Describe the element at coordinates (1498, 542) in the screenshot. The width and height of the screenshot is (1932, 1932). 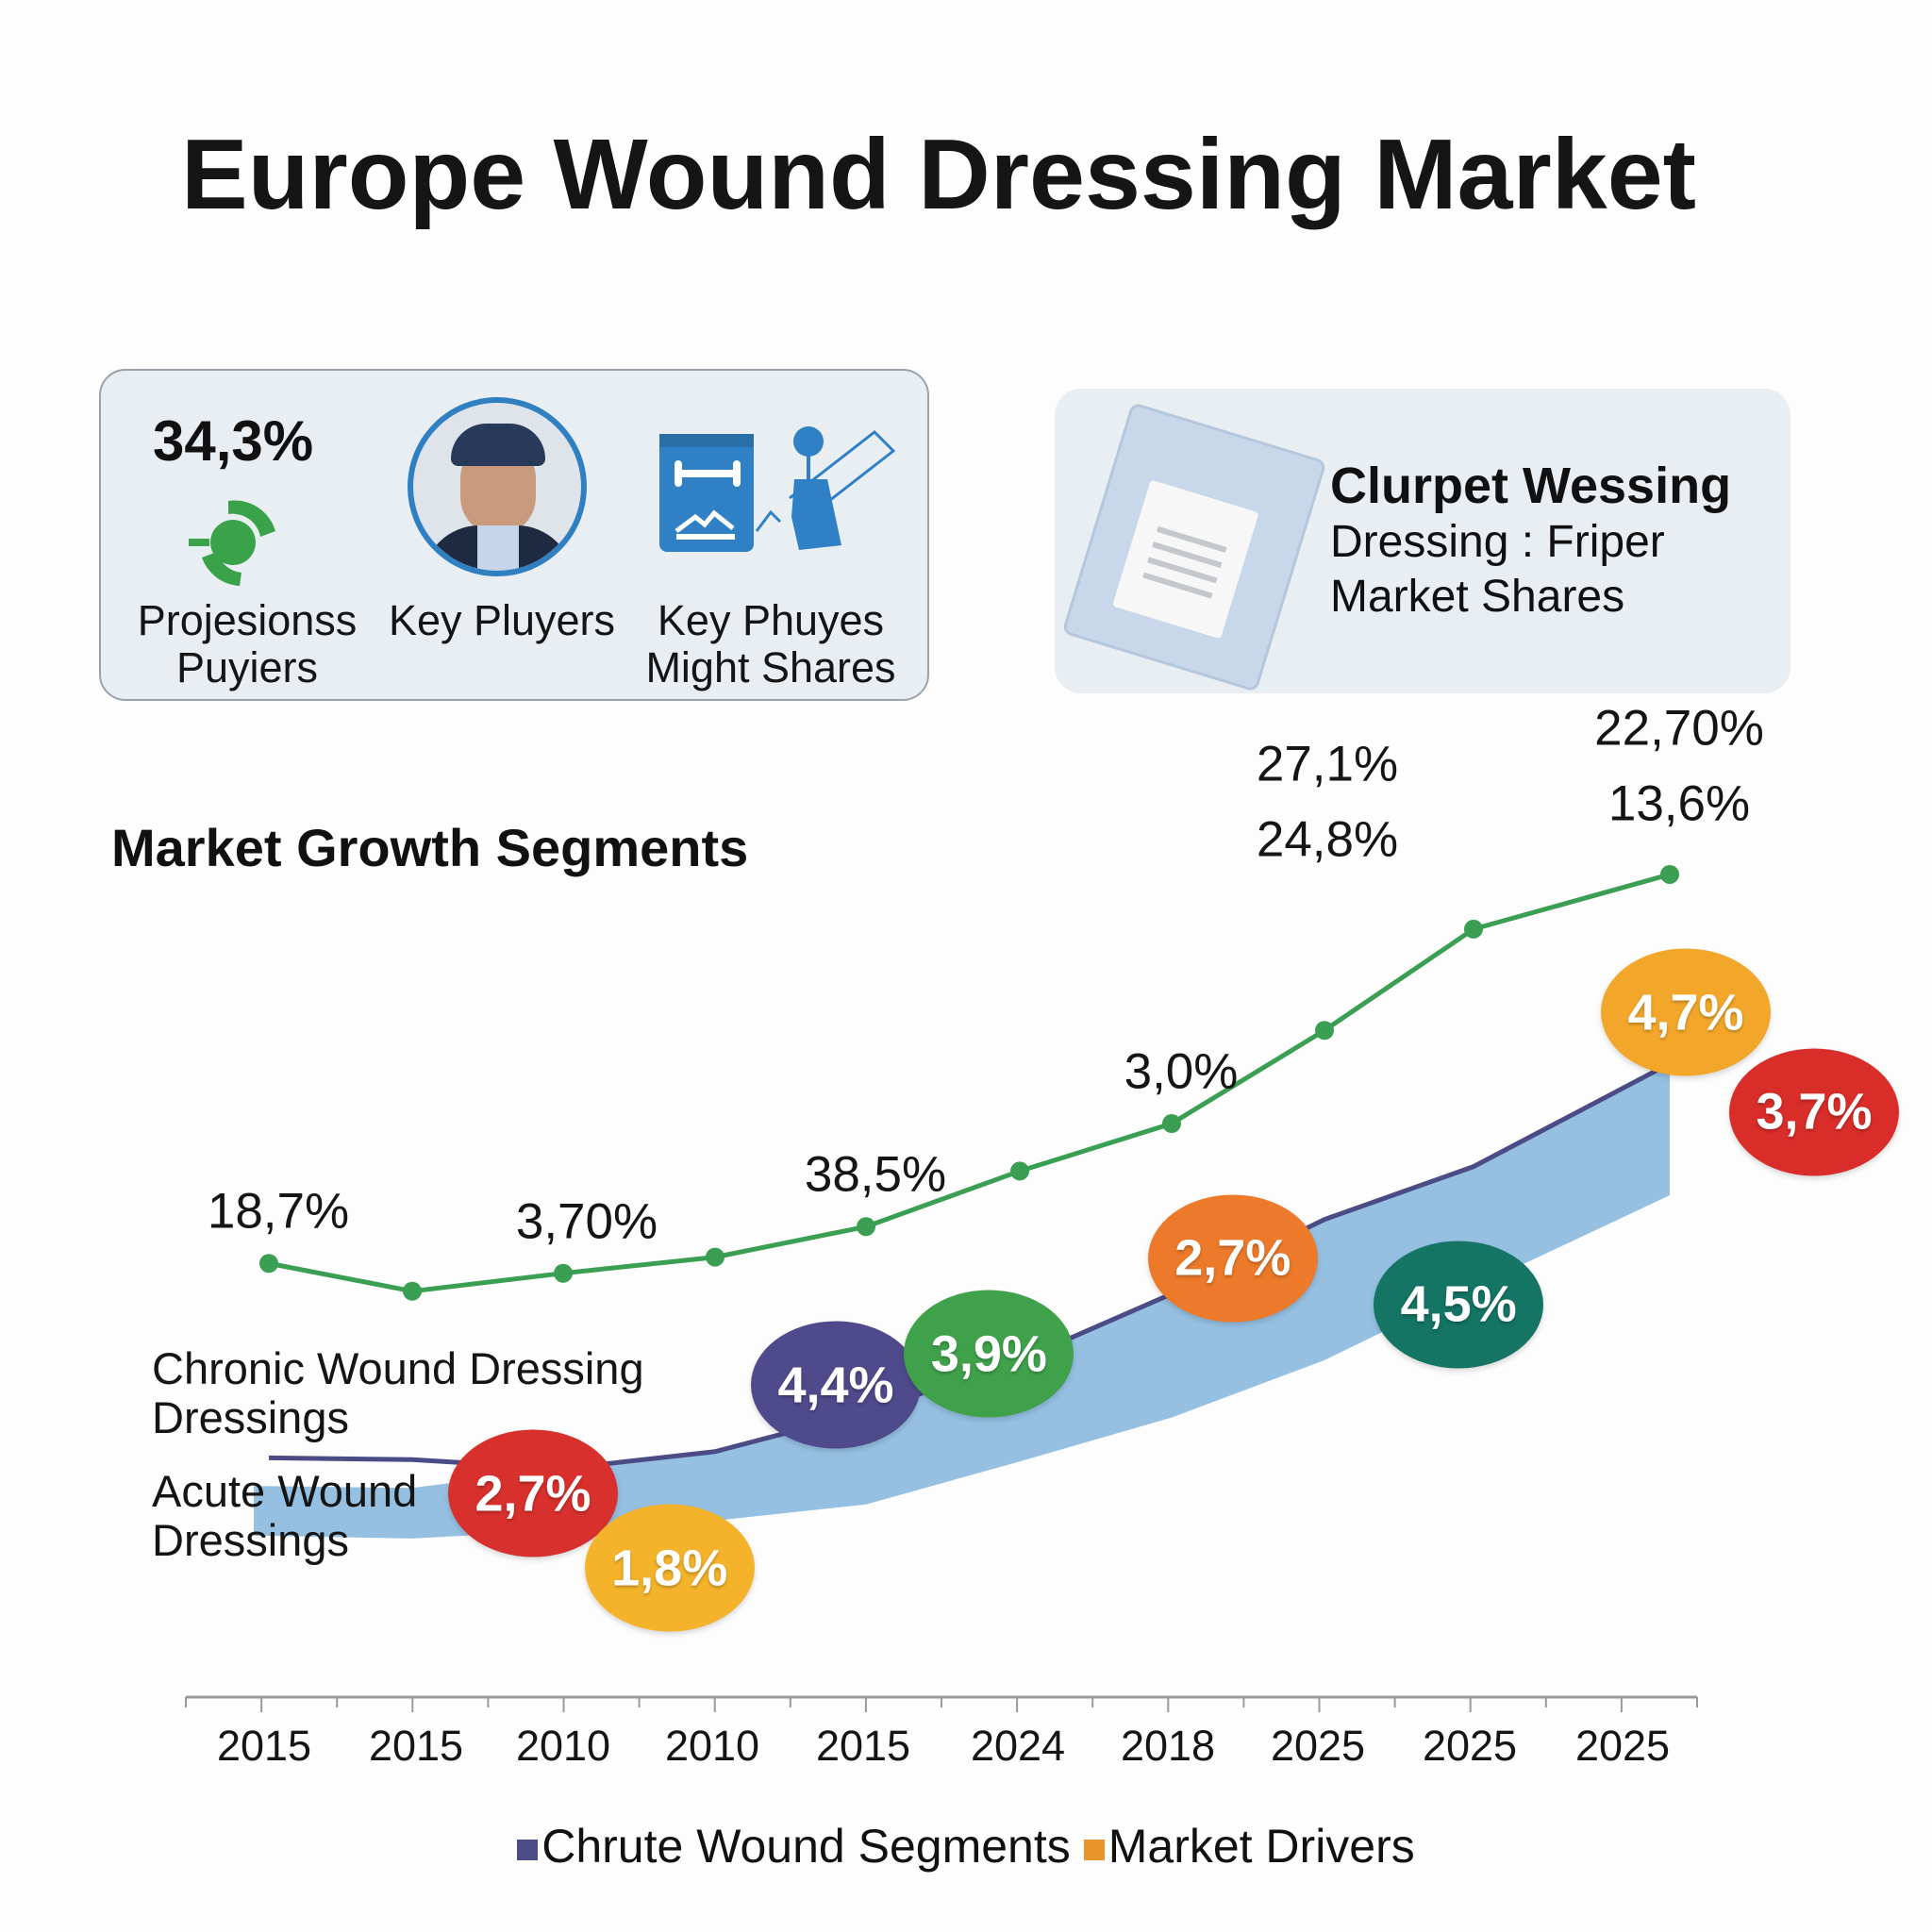
I see `product-subtitle-line-1: Dressing : Friper` at that location.